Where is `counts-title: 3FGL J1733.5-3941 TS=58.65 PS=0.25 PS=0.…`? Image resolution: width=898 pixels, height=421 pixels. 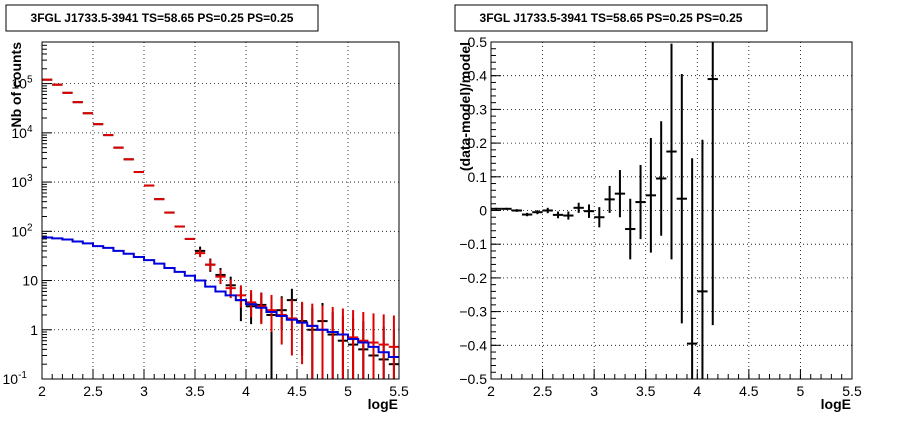
counts-title: 3FGL J1733.5-3941 TS=58.65 PS=0.25 PS=0.… is located at coordinates (162, 18).